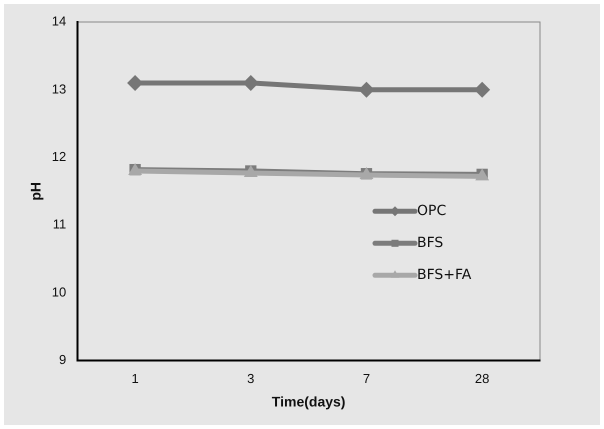 This screenshot has height=429, width=604. Describe the element at coordinates (59, 224) in the screenshot. I see `y-tick-label: 11` at that location.